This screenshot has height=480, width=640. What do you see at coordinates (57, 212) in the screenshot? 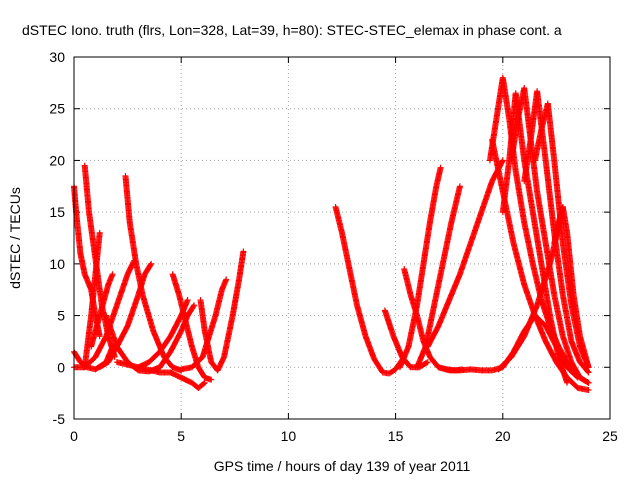
I see `y-tick-label: 15` at bounding box center [57, 212].